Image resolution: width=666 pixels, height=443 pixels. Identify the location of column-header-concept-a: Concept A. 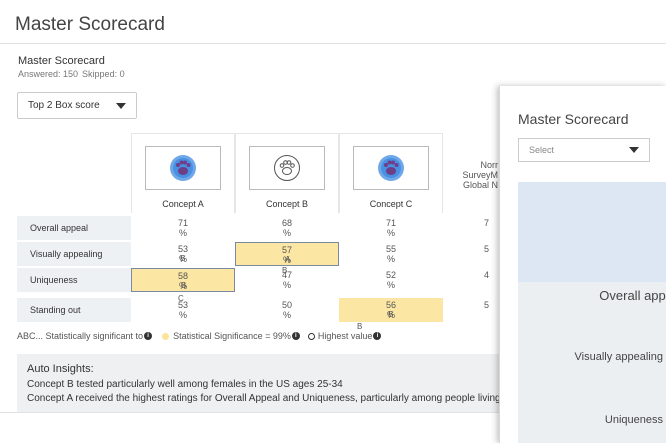
(183, 173).